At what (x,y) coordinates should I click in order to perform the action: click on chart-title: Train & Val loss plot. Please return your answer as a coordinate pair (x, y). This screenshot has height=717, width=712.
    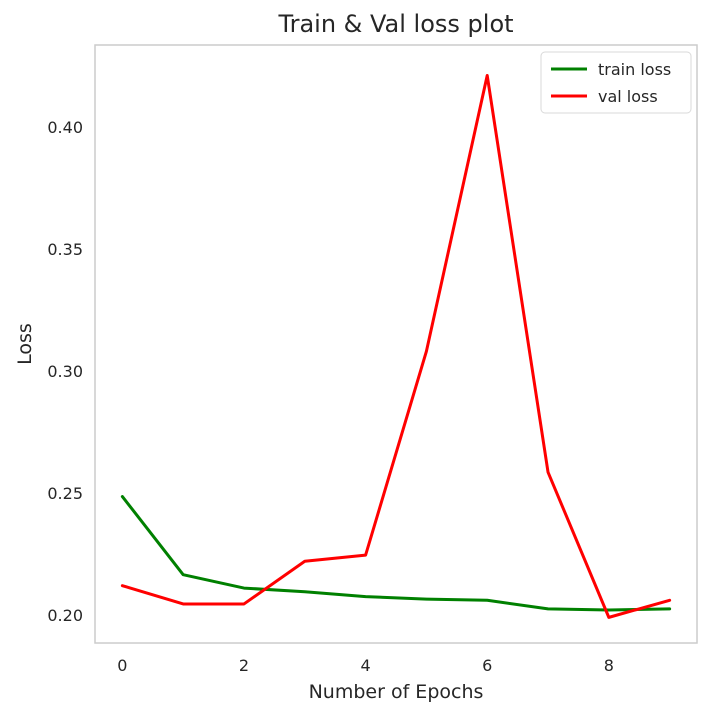
    Looking at the image, I should click on (395, 24).